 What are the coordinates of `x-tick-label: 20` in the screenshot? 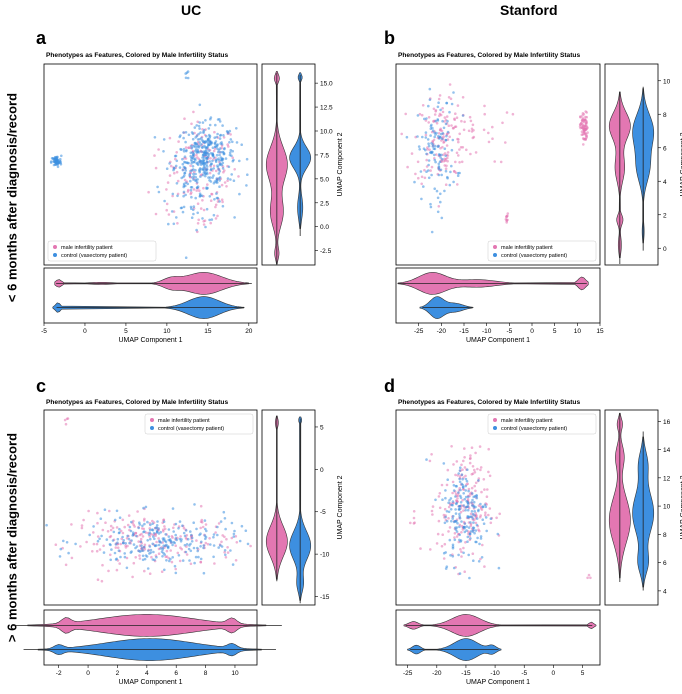 It's located at (249, 331).